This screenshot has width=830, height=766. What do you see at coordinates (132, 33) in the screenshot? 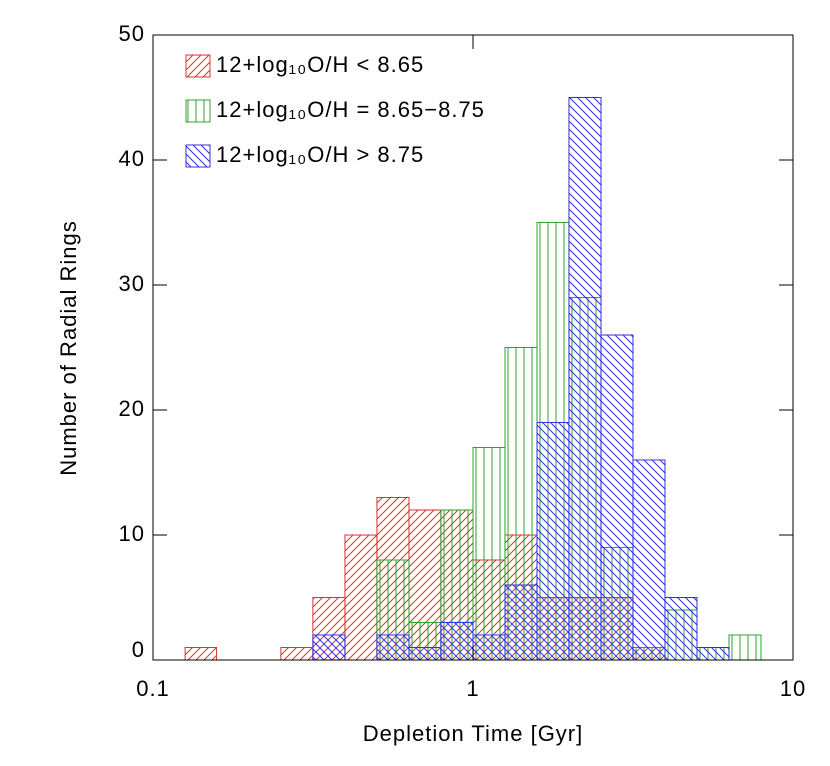
I see `y-tick-label: 50` at bounding box center [132, 33].